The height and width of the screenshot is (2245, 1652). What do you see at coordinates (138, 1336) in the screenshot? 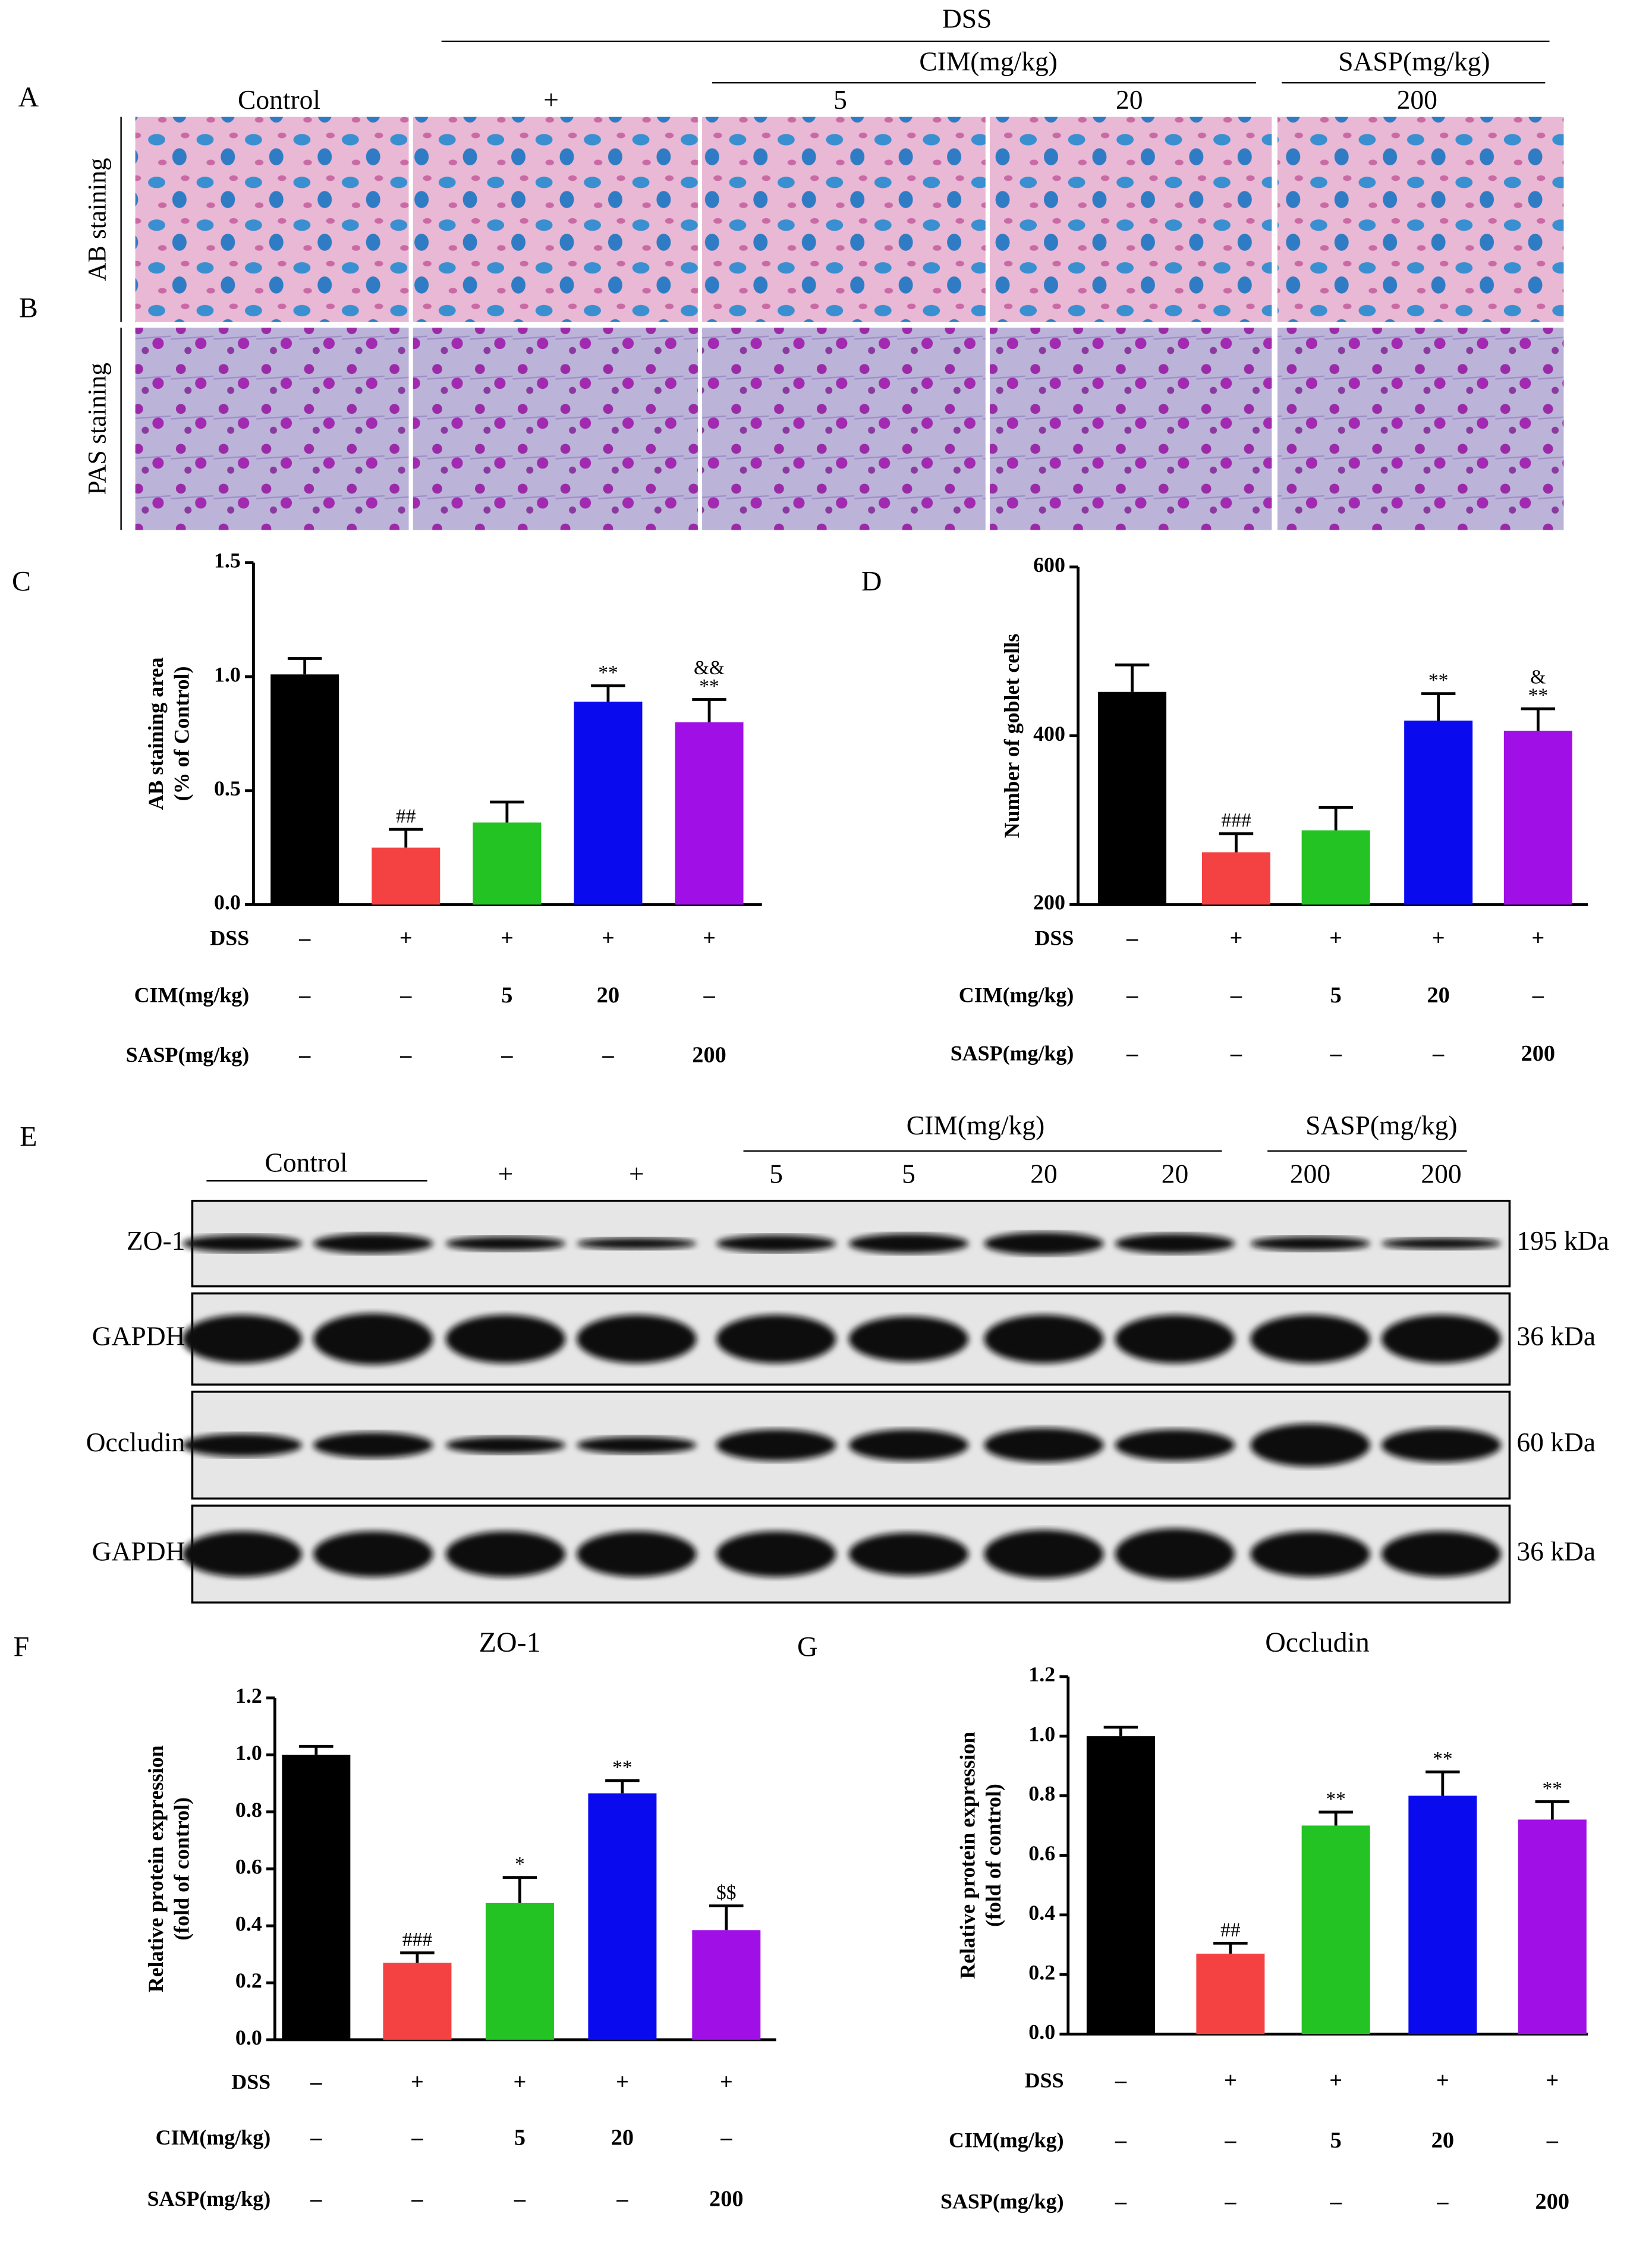
I see `protein-label: GAPDH` at bounding box center [138, 1336].